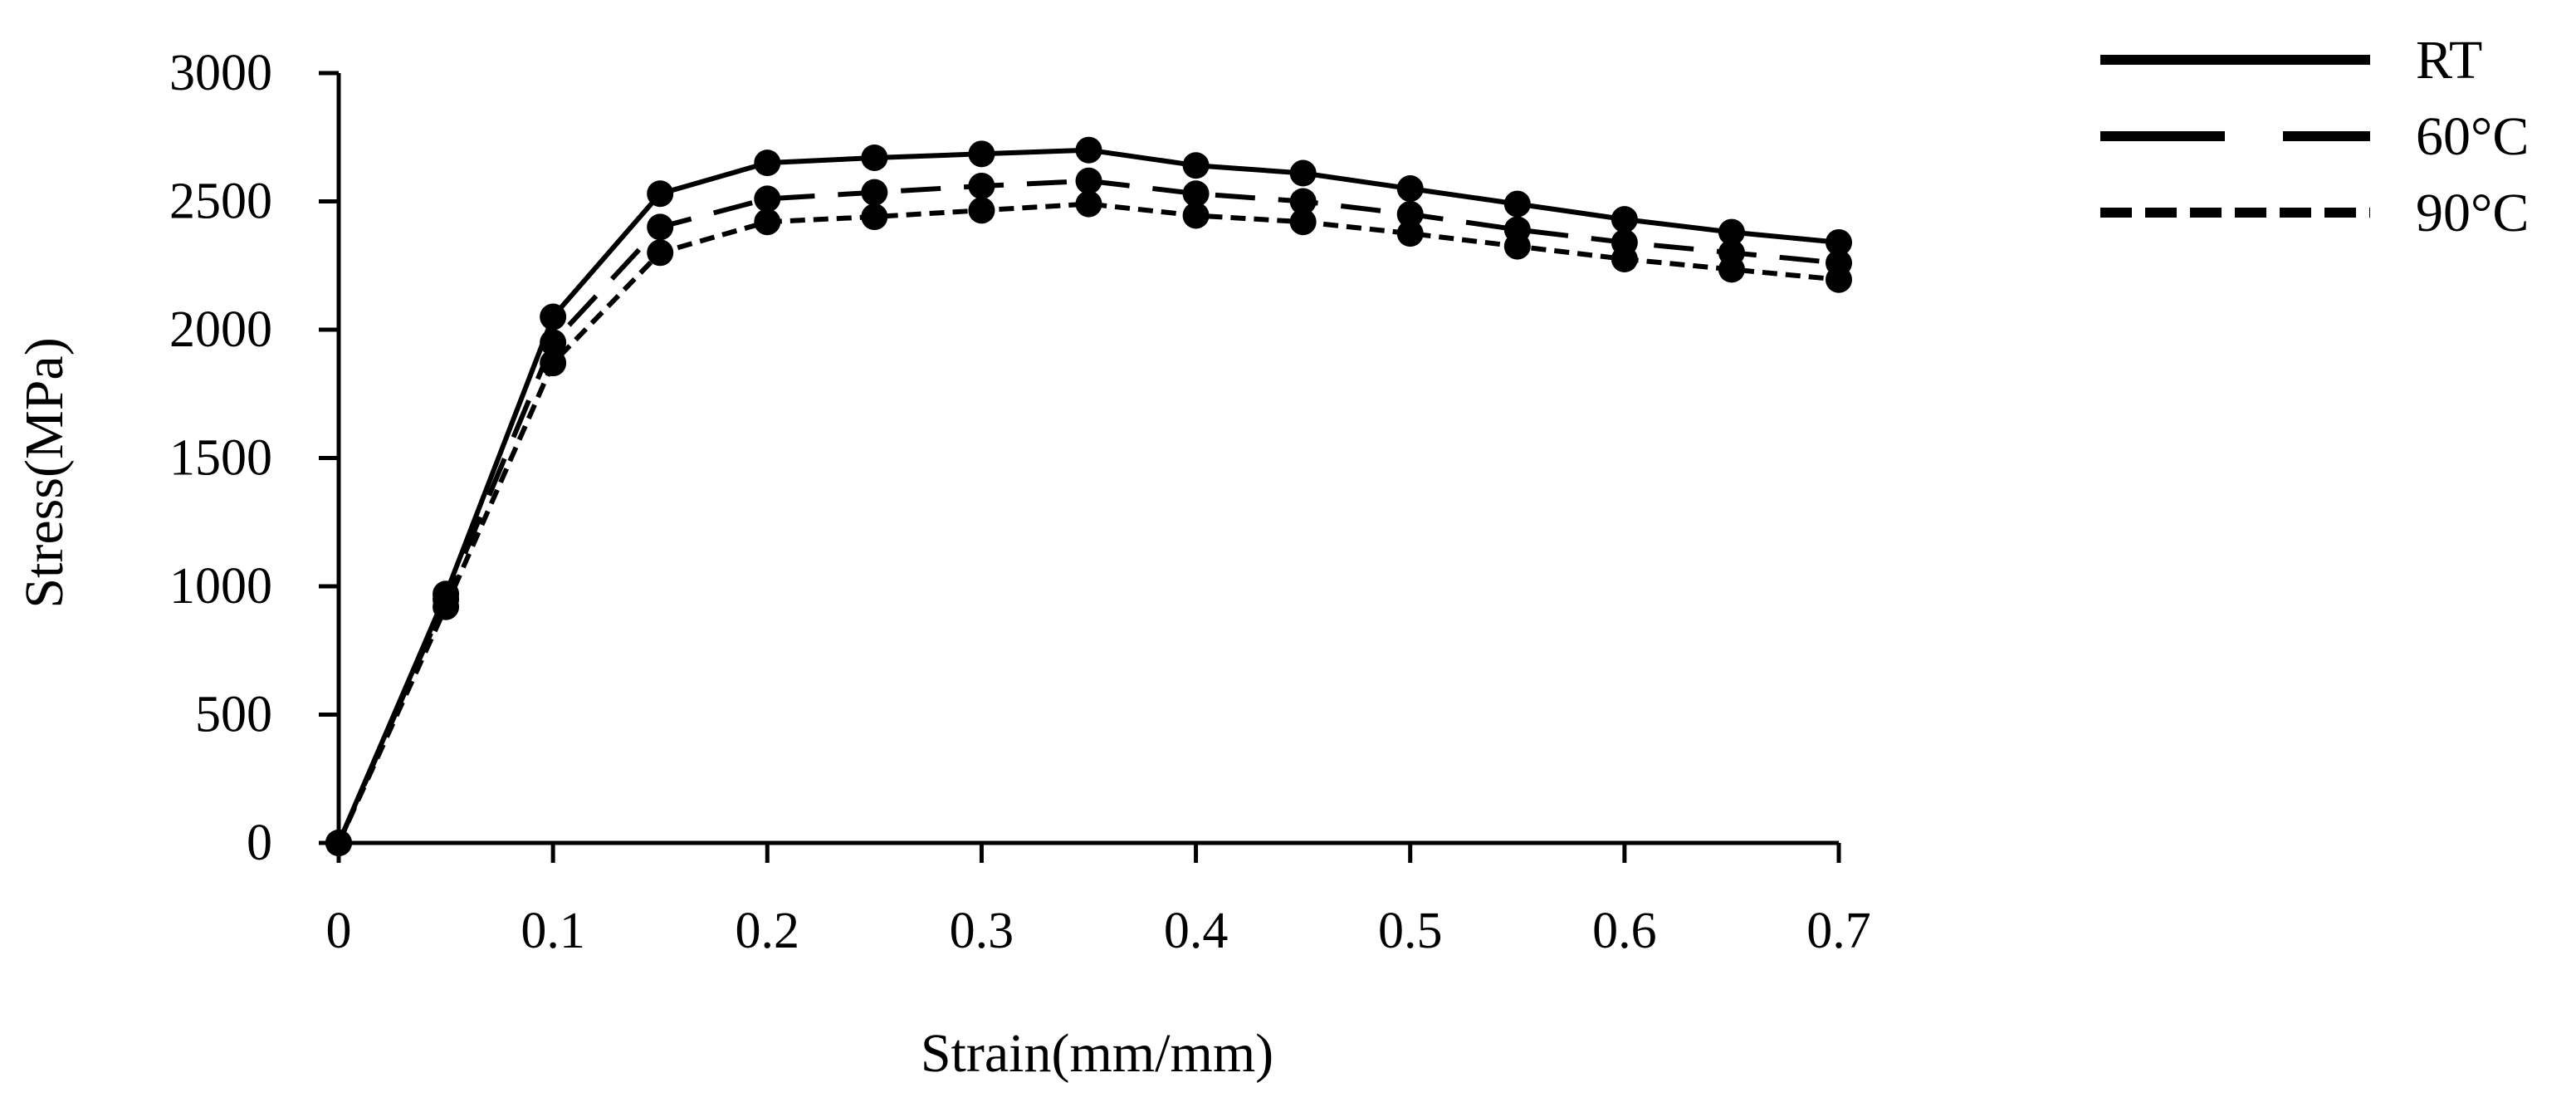 The image size is (2576, 1107). Describe the element at coordinates (1097, 1053) in the screenshot. I see `x-axis-title: Strain(mm/mm)` at that location.